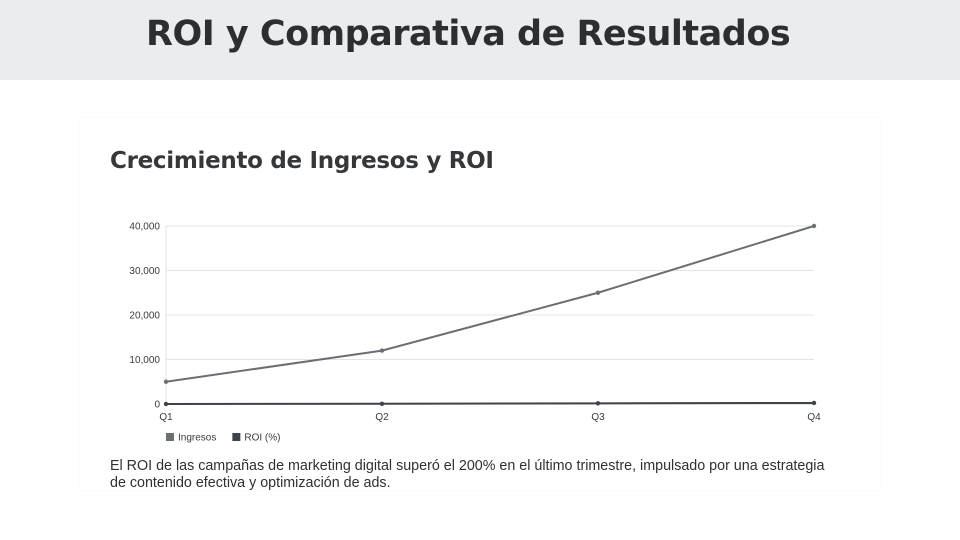 Image resolution: width=960 pixels, height=540 pixels. What do you see at coordinates (157, 405) in the screenshot?
I see `y-tick-label: 0` at bounding box center [157, 405].